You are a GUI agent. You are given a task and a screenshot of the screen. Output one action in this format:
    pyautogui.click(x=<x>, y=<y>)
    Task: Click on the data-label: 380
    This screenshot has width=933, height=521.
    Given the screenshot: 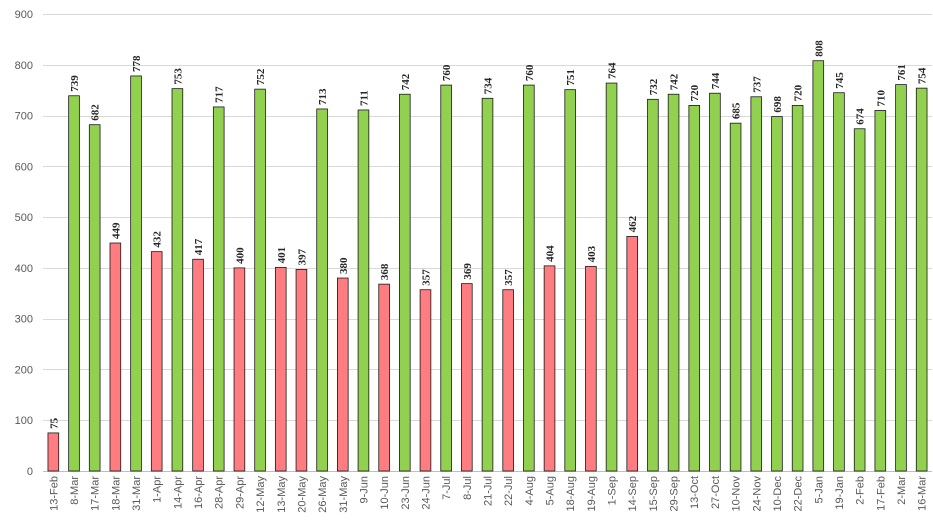 What is the action you would take?
    pyautogui.click(x=344, y=265)
    